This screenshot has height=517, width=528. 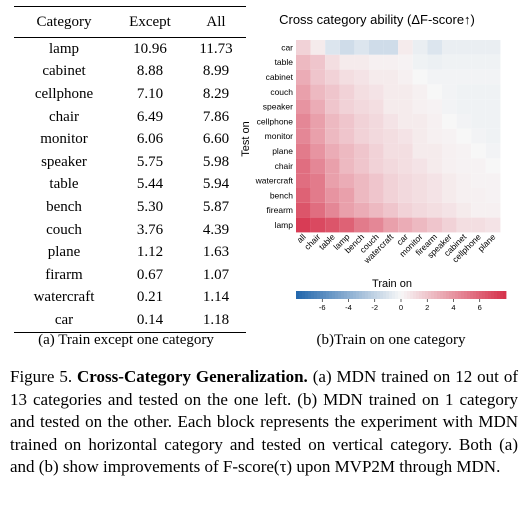 I want to click on row-all-cell: 1.63, so click(x=216, y=252).